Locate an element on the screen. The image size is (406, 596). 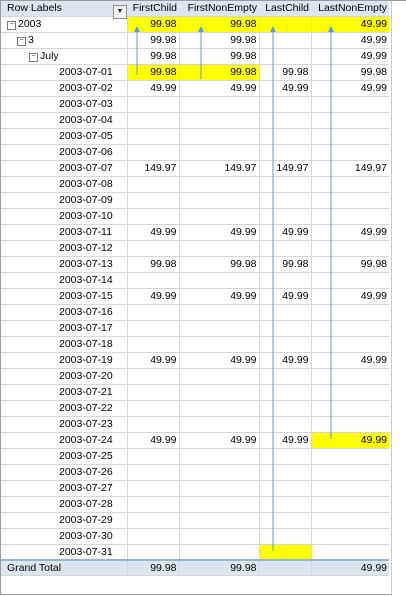
date-label: 2003-07-17 is located at coordinates (64, 328).